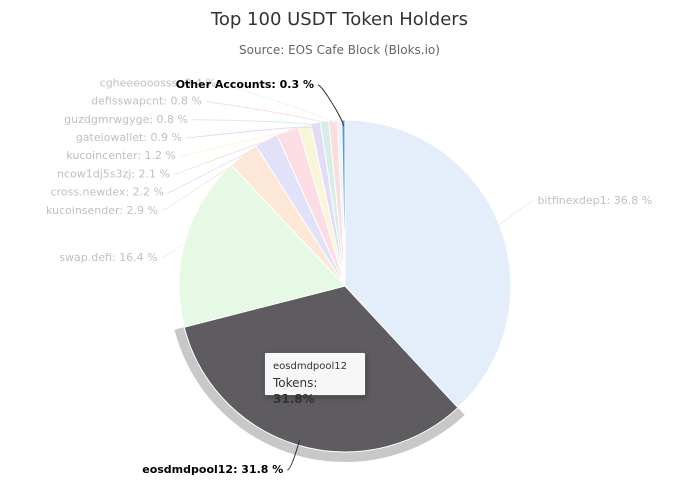  Describe the element at coordinates (108, 257) in the screenshot. I see `data-label-swap-defi: swap.defi: 16.4 %` at that location.